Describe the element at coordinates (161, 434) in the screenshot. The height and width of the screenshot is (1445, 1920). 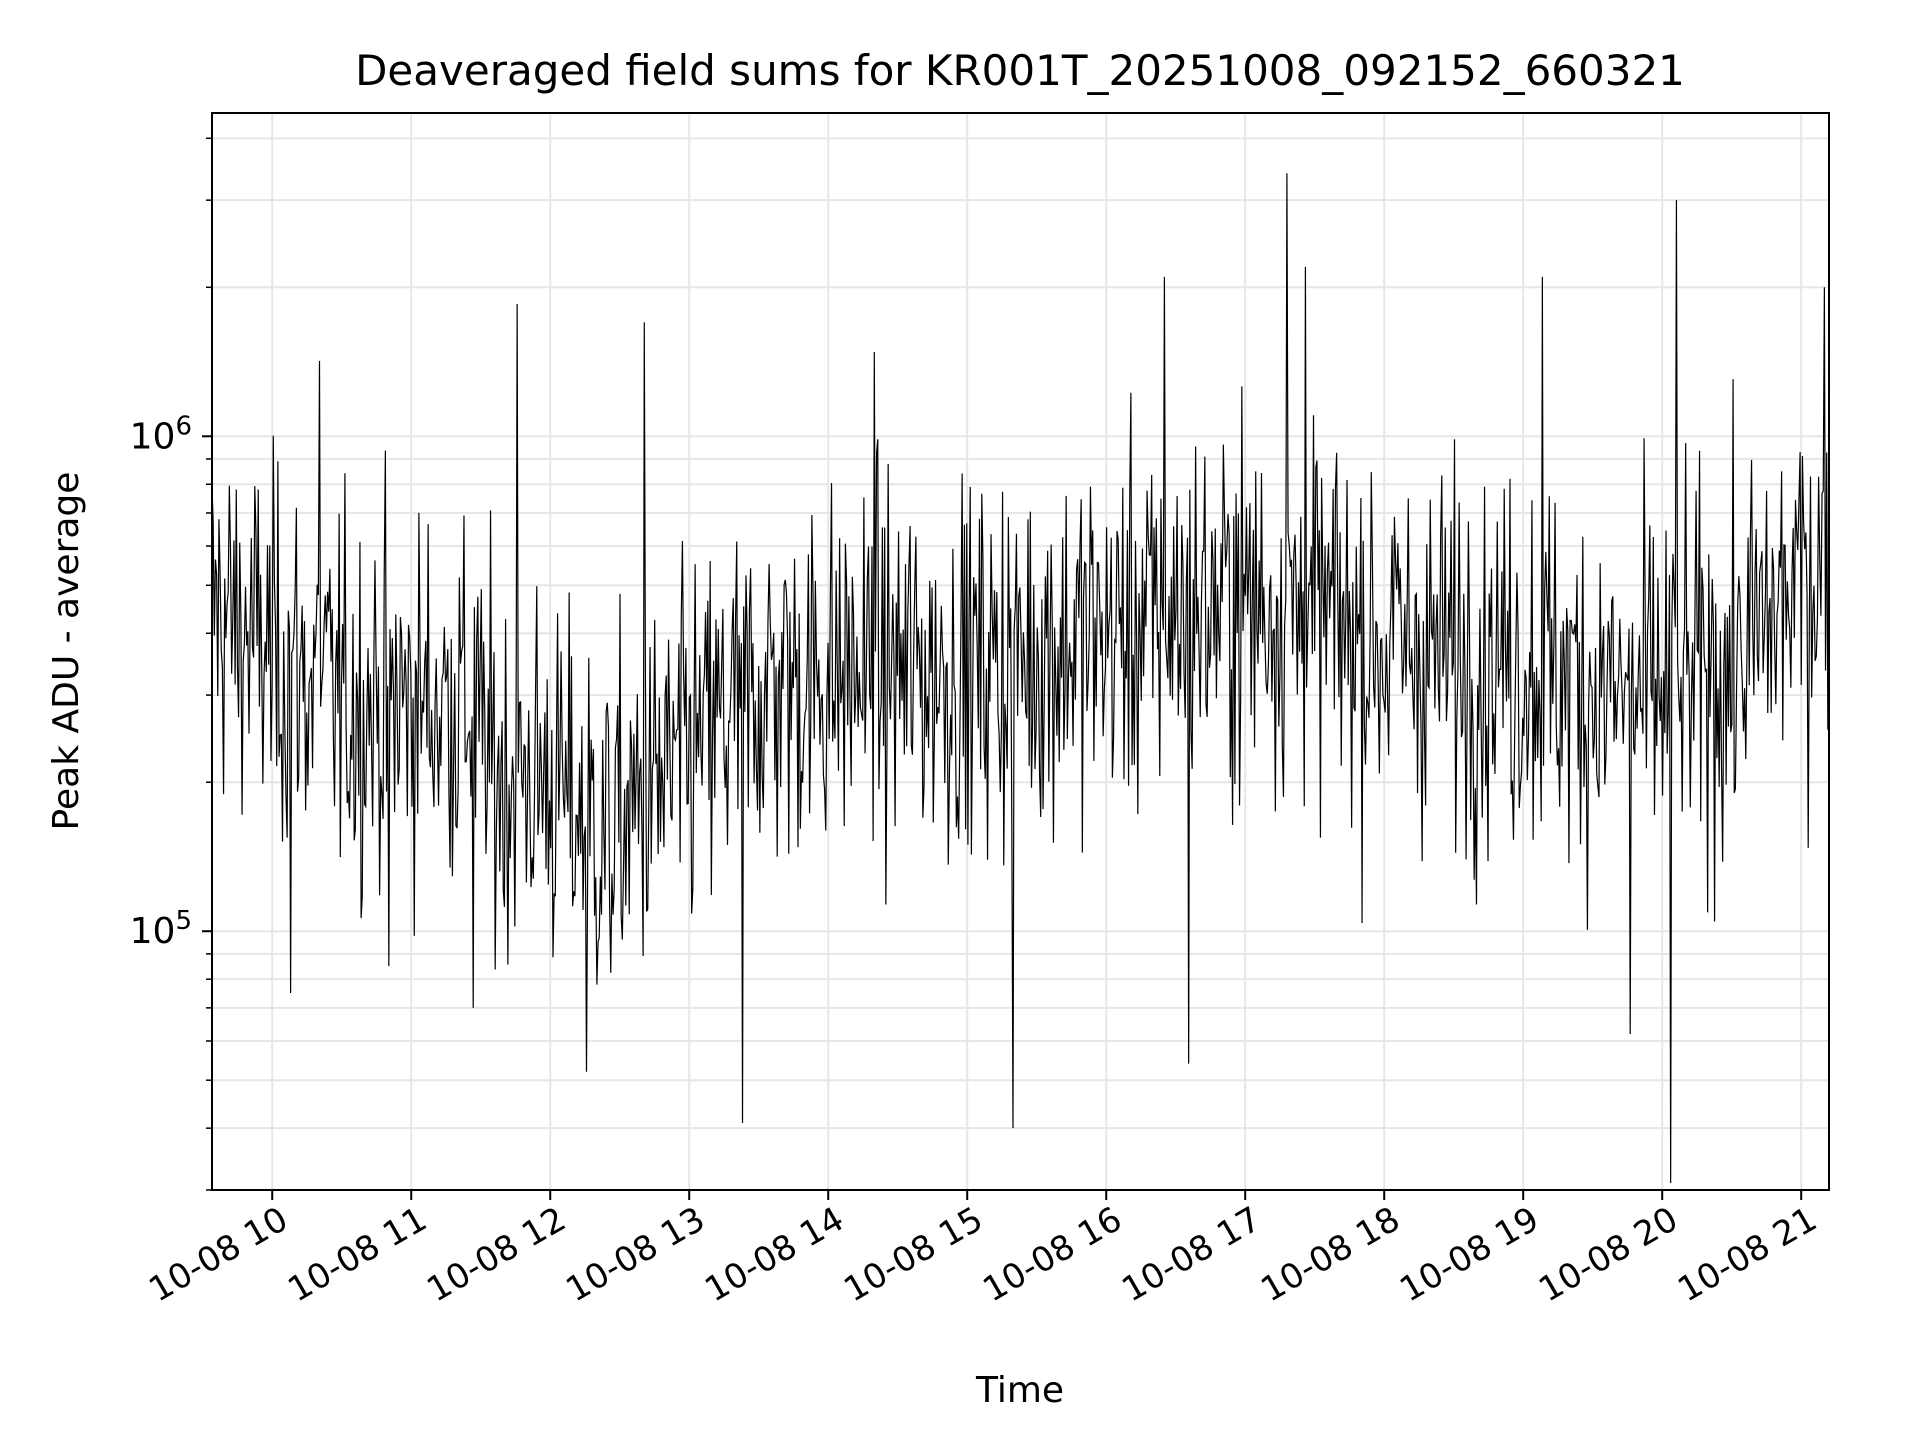
I see `y-tick-label: 106` at that location.